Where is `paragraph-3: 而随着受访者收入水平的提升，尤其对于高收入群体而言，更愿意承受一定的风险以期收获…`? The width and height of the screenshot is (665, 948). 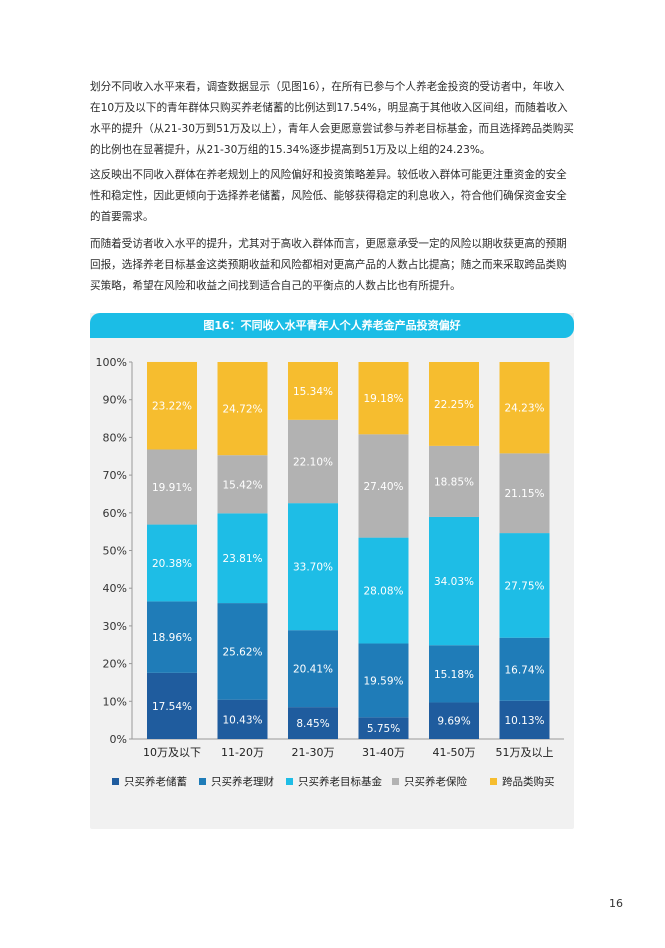 paragraph-3: 而随着受访者收入水平的提升，尤其对于高收入群体而言，更愿意承受一定的风险以期收获… is located at coordinates (328, 265).